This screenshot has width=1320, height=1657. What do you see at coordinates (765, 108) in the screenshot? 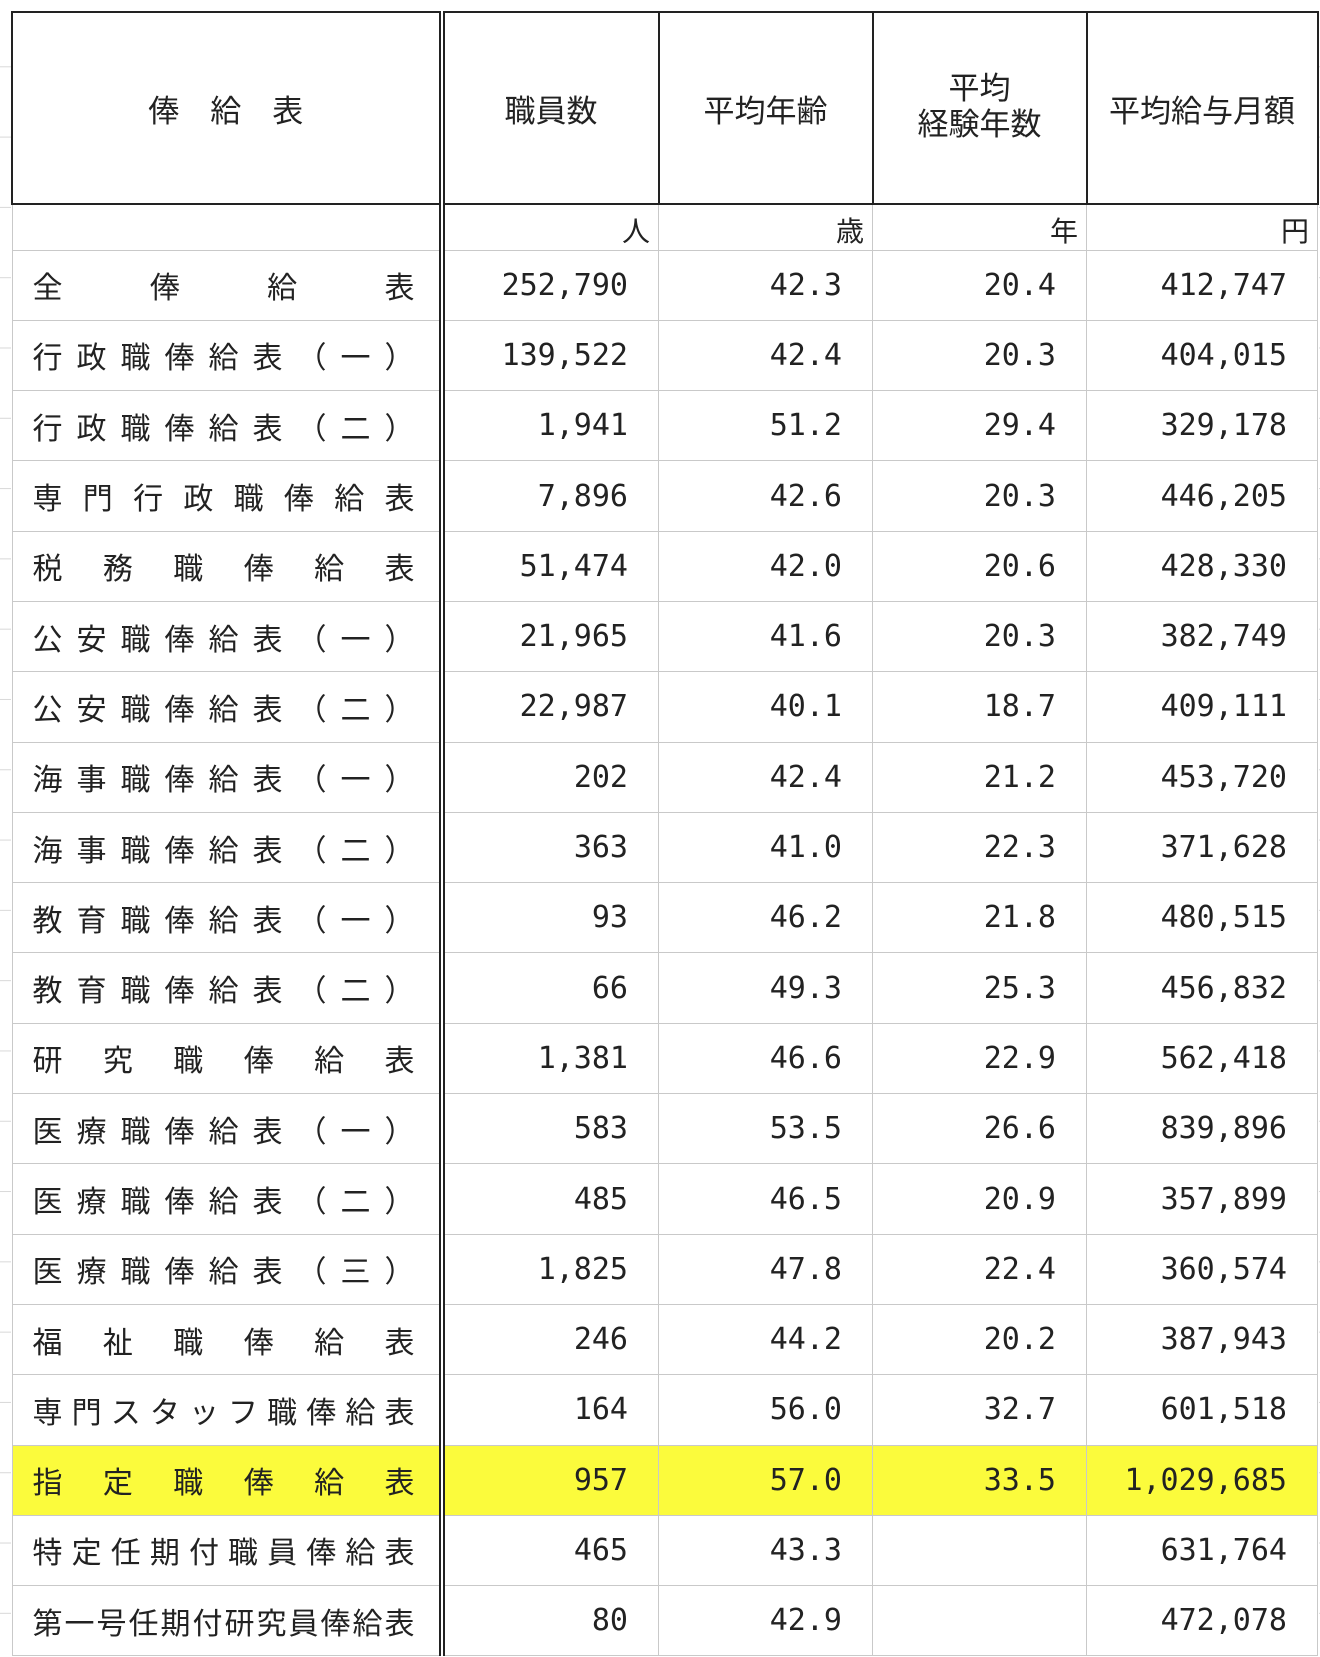
I see `column-header: 平均年齢` at bounding box center [765, 108].